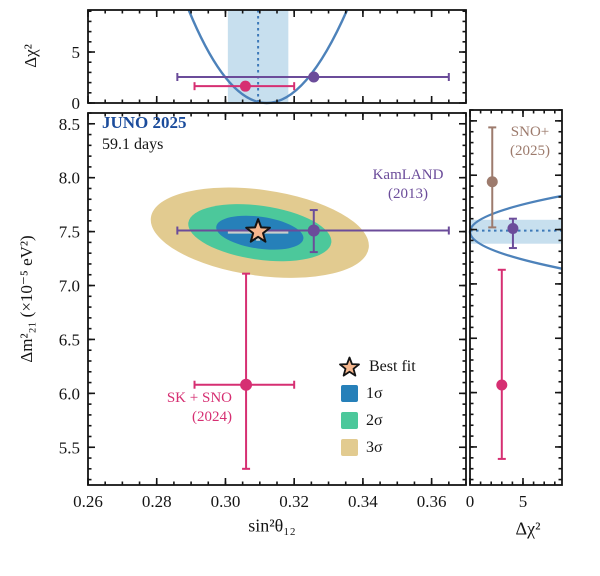  Describe the element at coordinates (530, 132) in the screenshot. I see `annotation-sno-plus-line1: SNO+` at that location.